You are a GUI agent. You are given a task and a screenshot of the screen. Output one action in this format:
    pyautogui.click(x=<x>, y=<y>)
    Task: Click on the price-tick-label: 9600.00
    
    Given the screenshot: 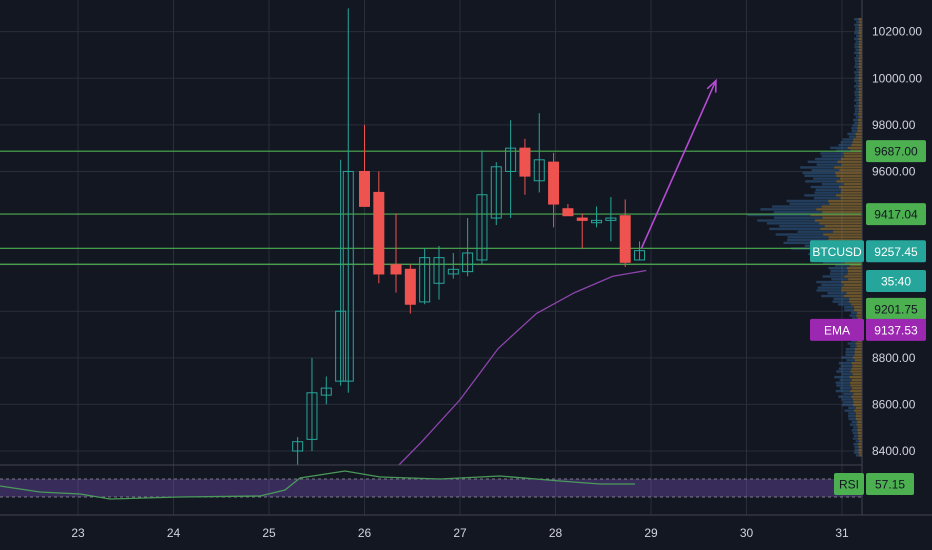 What is the action you would take?
    pyautogui.click(x=894, y=171)
    